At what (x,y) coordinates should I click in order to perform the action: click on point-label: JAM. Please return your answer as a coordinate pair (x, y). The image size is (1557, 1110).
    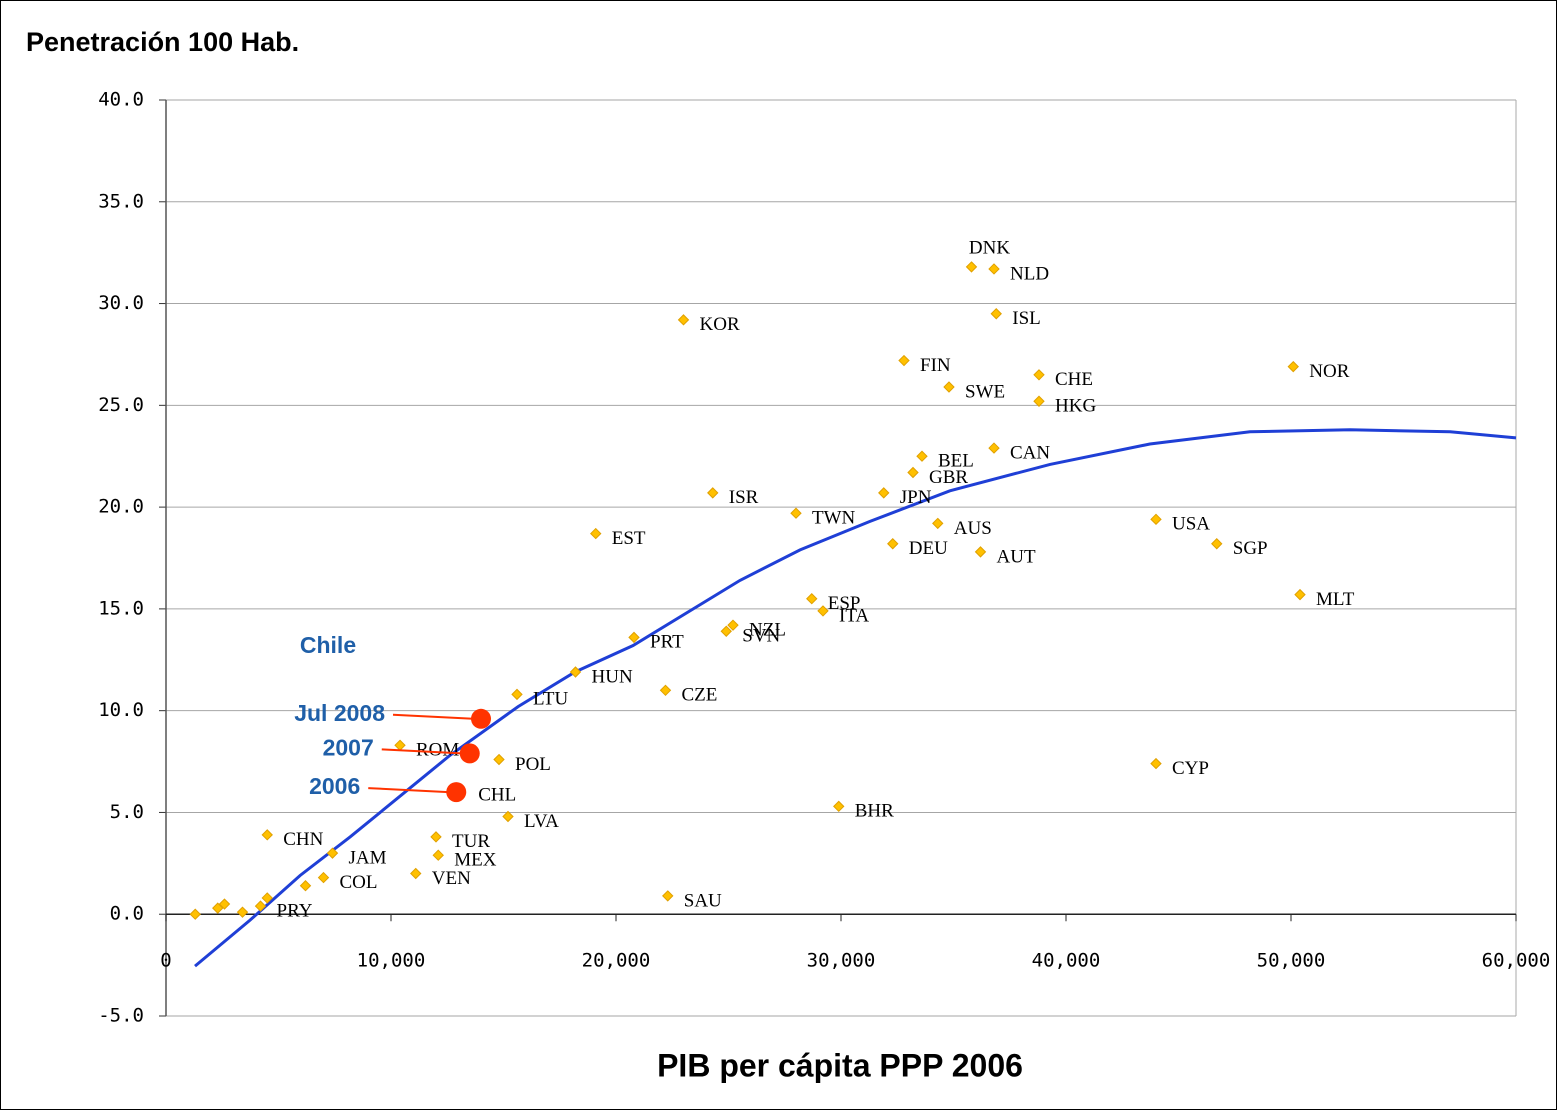
    Looking at the image, I should click on (368, 858).